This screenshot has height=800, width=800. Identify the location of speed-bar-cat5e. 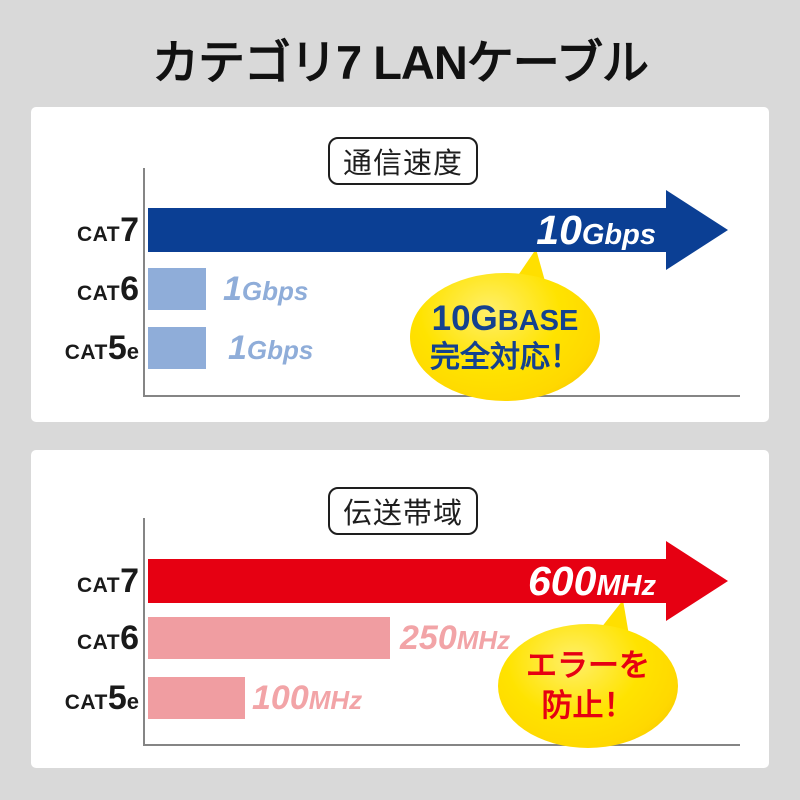
(177, 348).